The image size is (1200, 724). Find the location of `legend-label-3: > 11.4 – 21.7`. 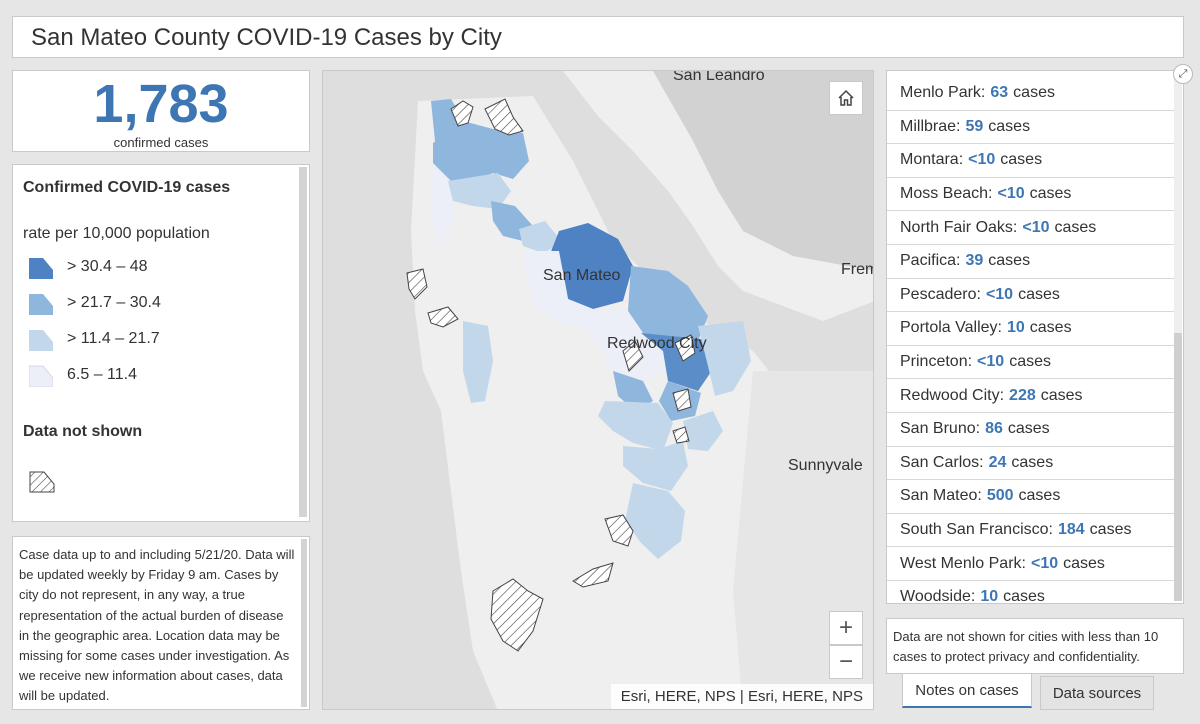

legend-label-3: > 11.4 – 21.7 is located at coordinates (113, 338).